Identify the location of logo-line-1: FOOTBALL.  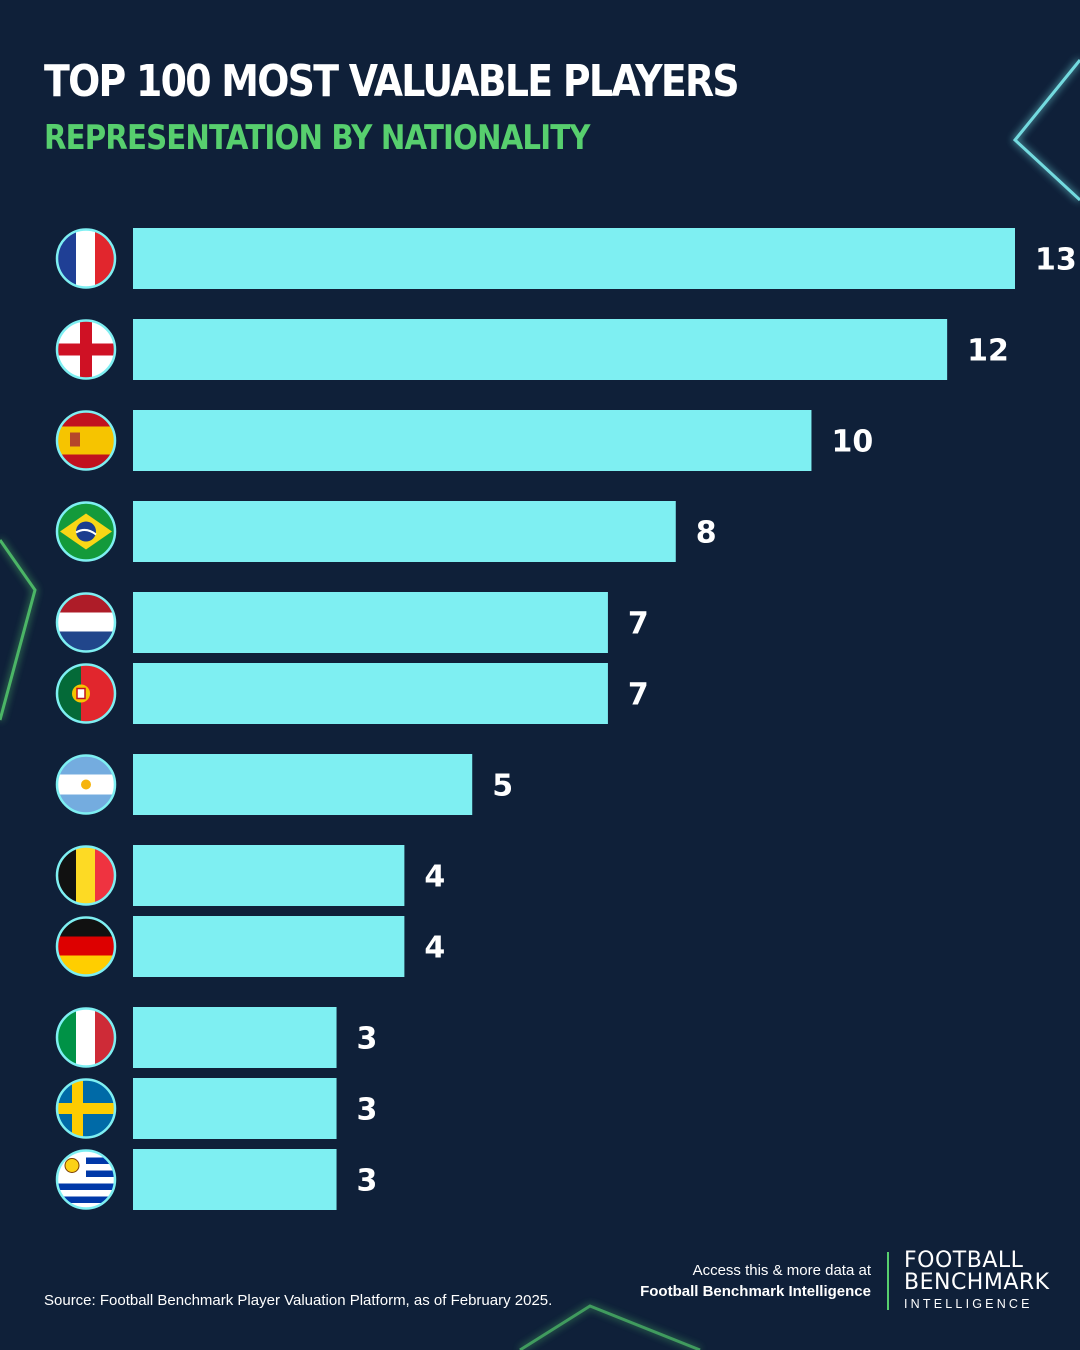
(964, 1260).